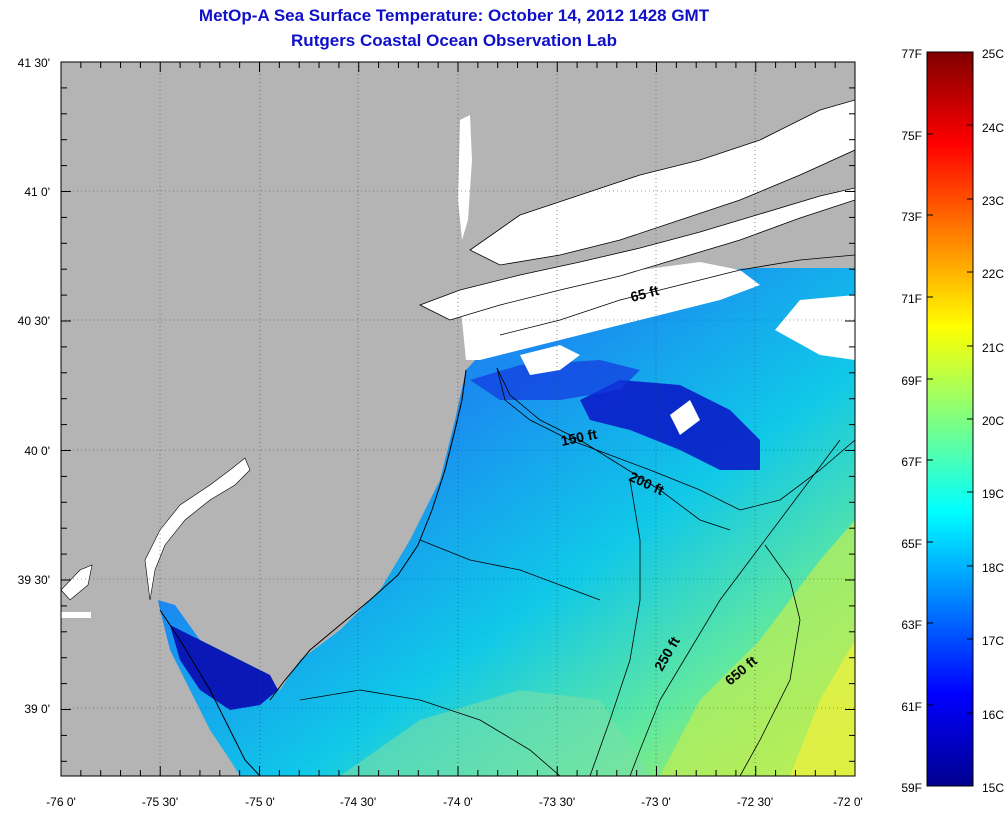 The image size is (1008, 817). What do you see at coordinates (197, 529) in the screenshot?
I see `delaware-river` at bounding box center [197, 529].